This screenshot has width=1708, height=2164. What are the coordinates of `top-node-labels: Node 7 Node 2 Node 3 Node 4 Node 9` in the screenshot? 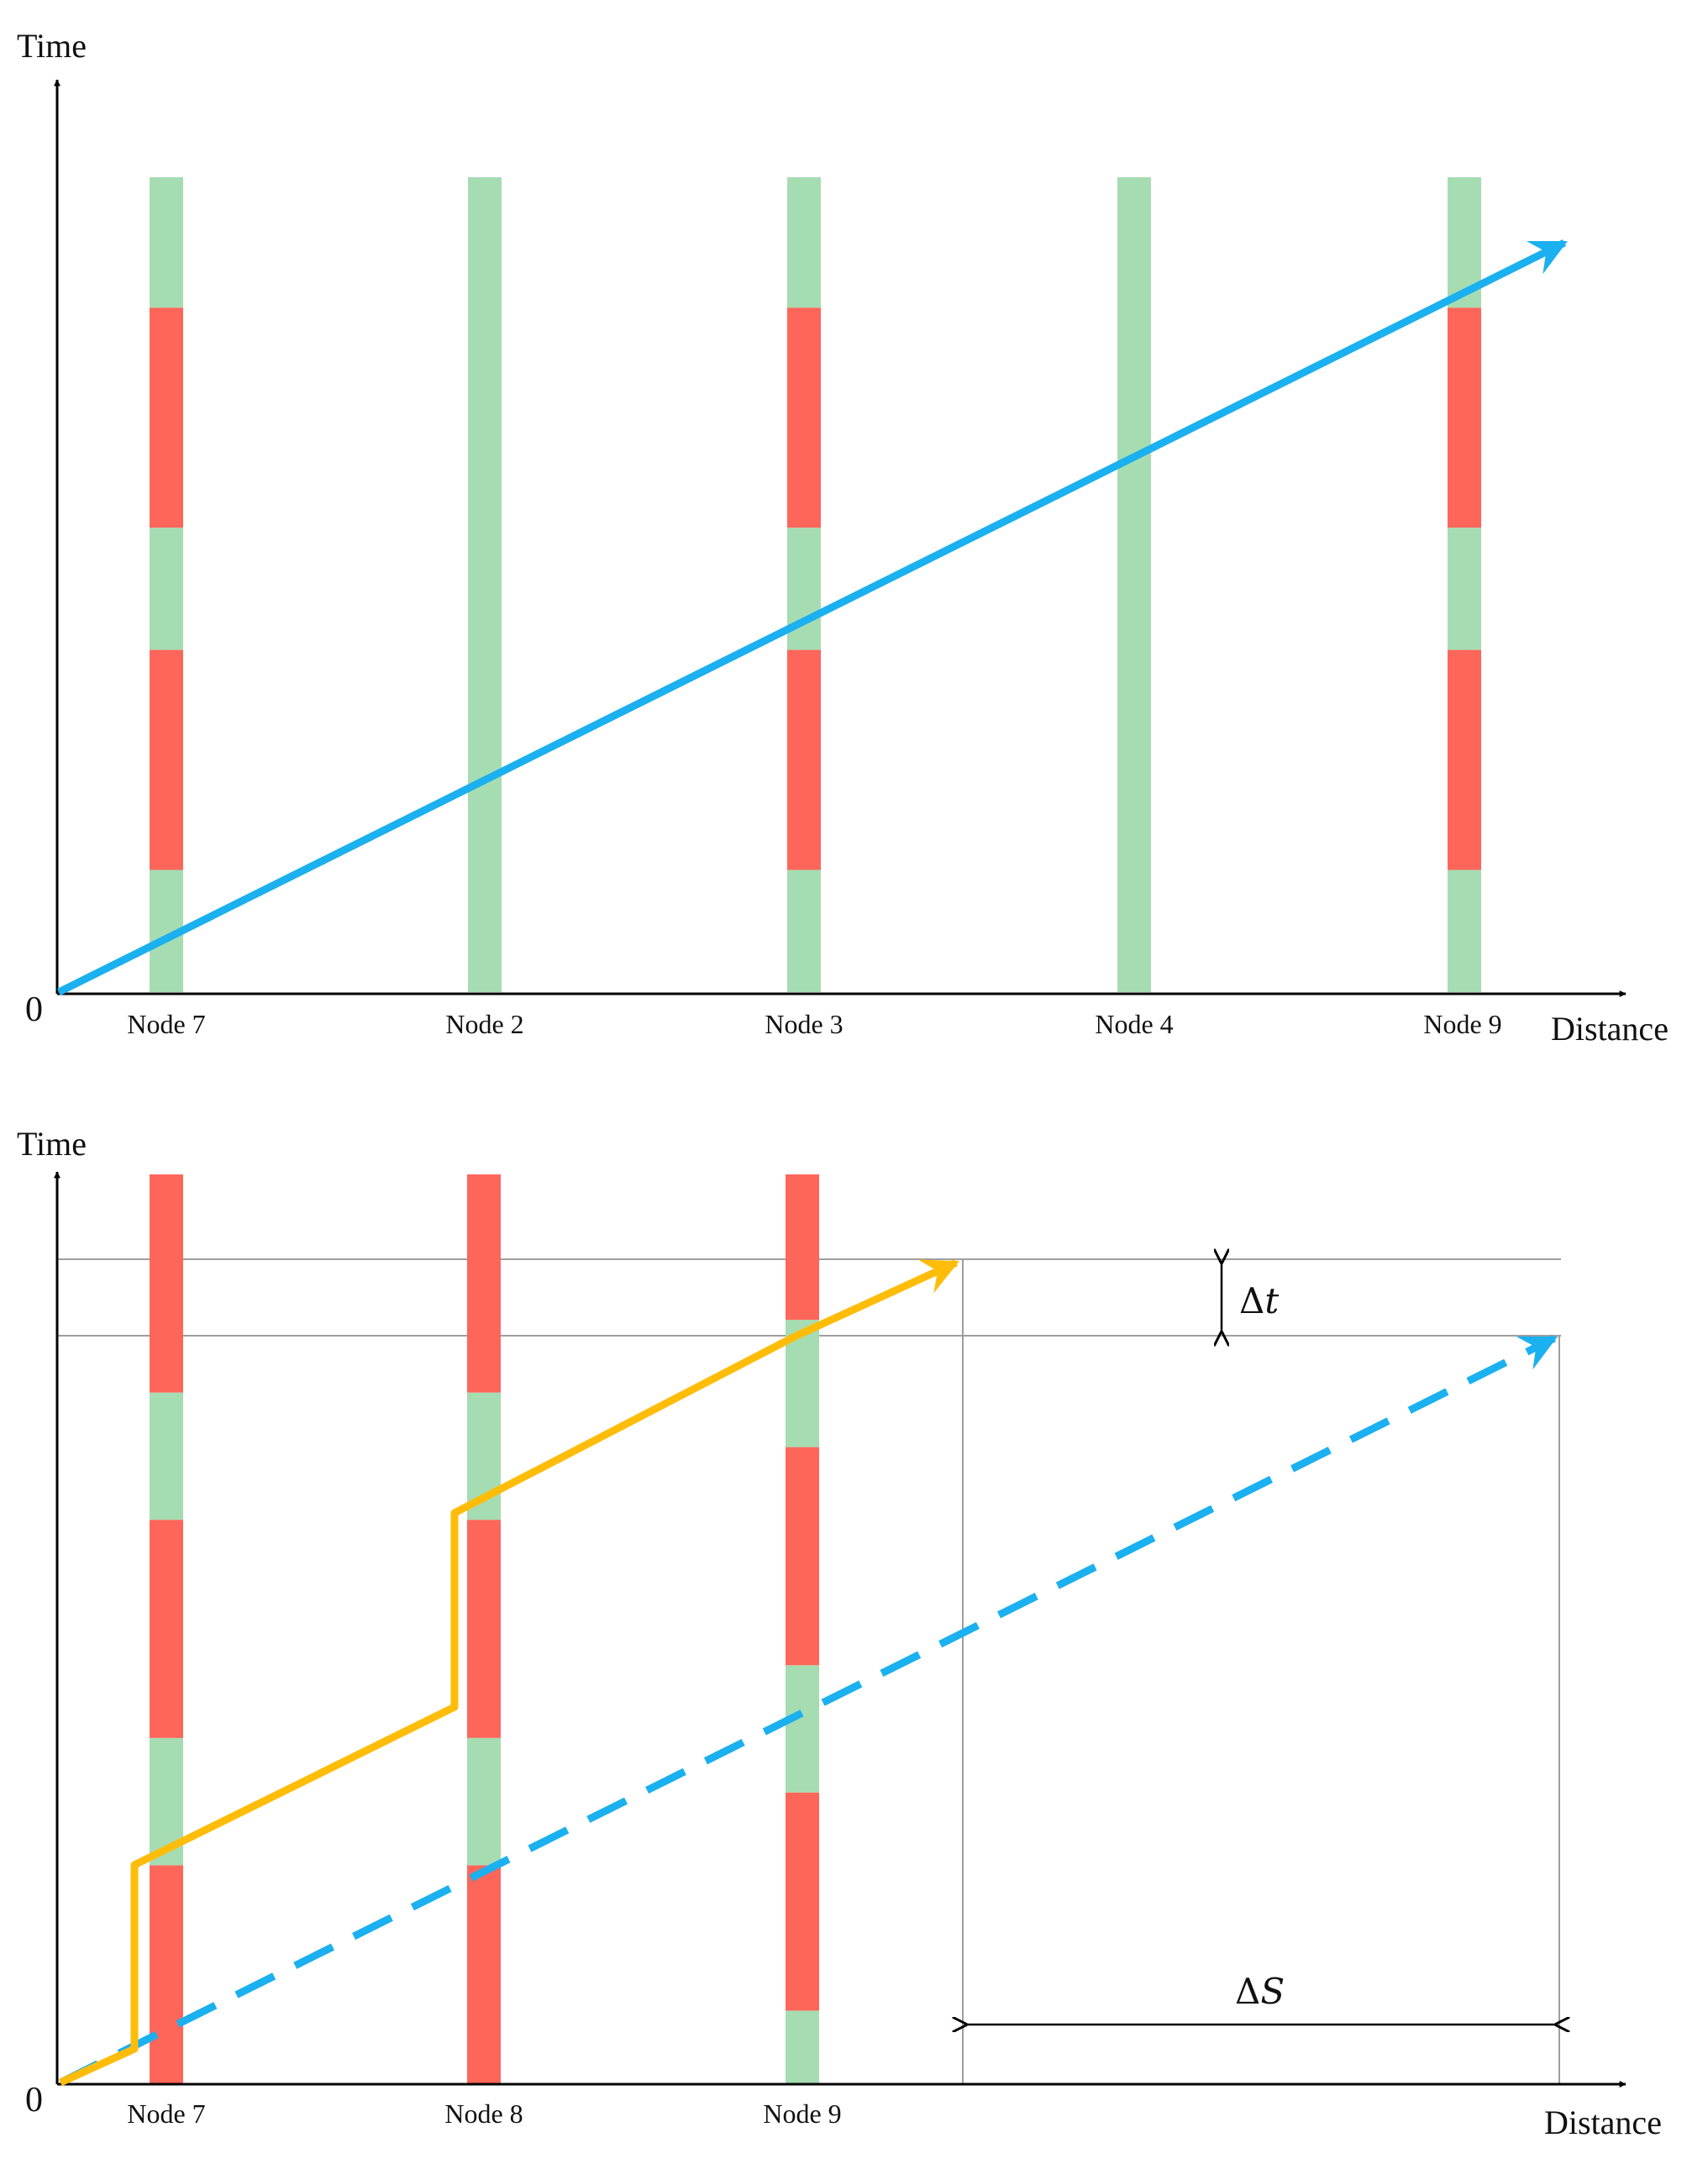 It's located at (814, 1024).